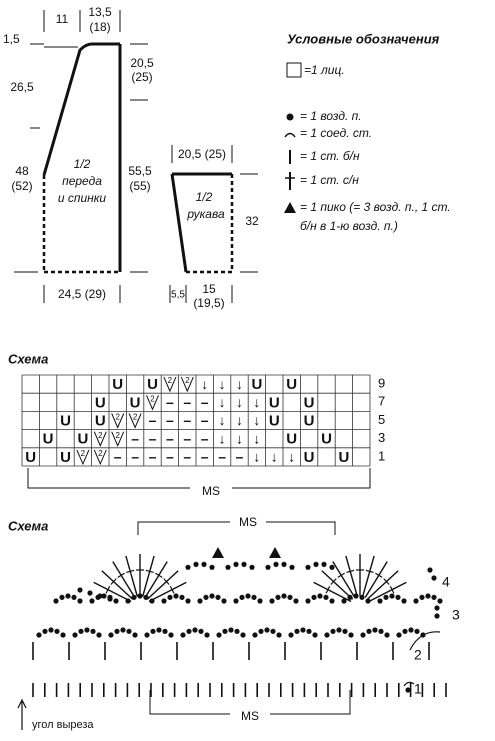  What do you see at coordinates (330, 156) in the screenshot?
I see `legend-text: = 1 ст. б/н` at bounding box center [330, 156].